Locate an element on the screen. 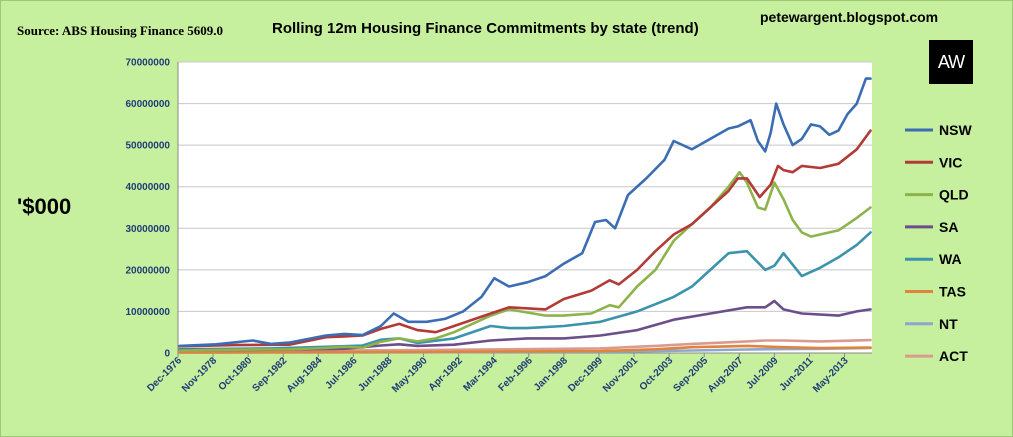  legend-label-nsw: NSW is located at coordinates (955, 130).